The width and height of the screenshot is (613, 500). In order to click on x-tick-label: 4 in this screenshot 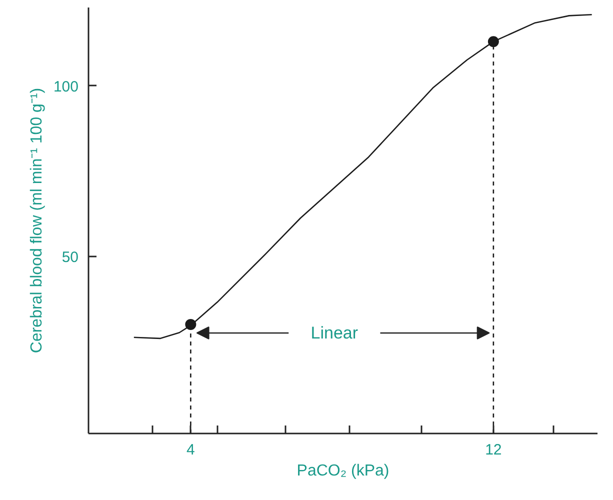, I will do `click(190, 450)`.